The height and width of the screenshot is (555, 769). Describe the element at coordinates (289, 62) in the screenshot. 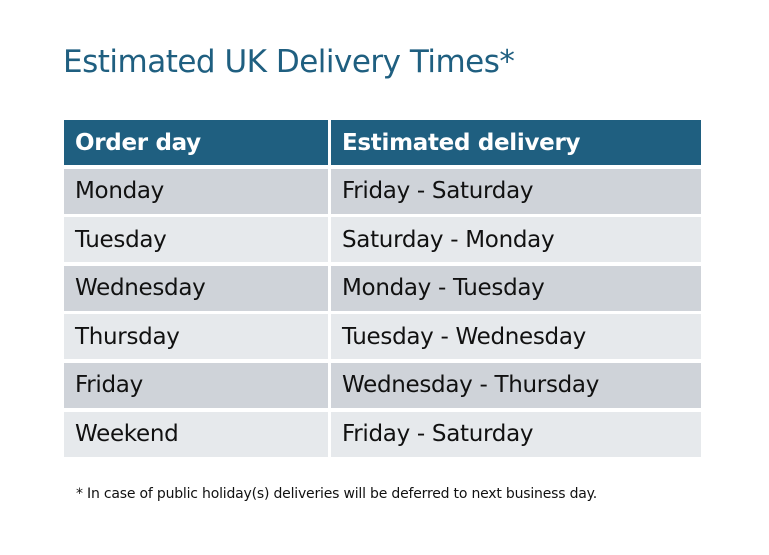

I see `page-title: Estimated UK Delivery Times*` at that location.